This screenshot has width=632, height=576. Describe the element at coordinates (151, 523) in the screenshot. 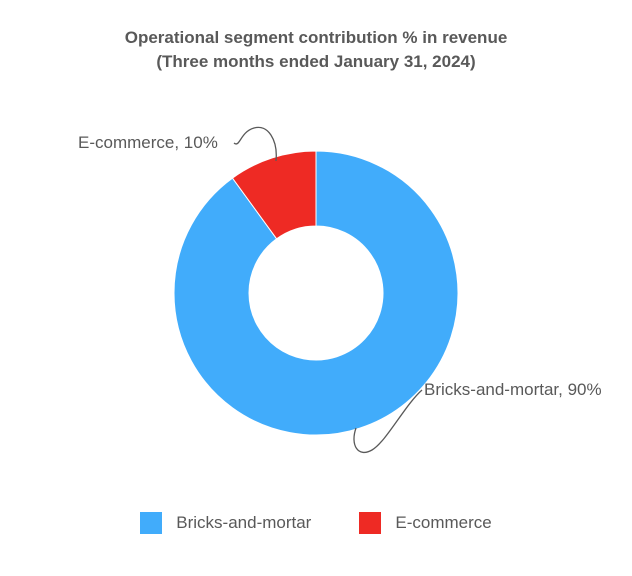

I see `legend-swatch-bricks-and-mortar` at that location.